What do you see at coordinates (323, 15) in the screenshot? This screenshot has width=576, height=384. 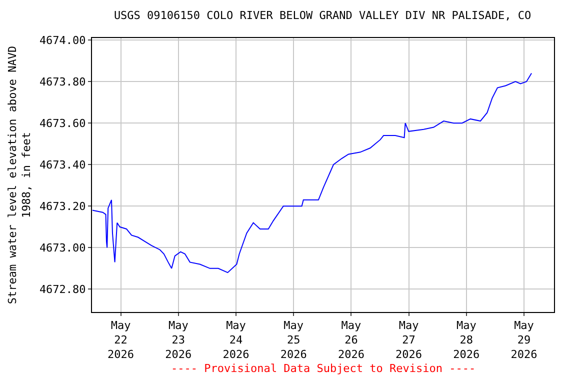 I see `chart-title: USGS 09106150 COLO RIVER BELOW GRAND VALLEY DIV NR PALISADE, CO` at bounding box center [323, 15].